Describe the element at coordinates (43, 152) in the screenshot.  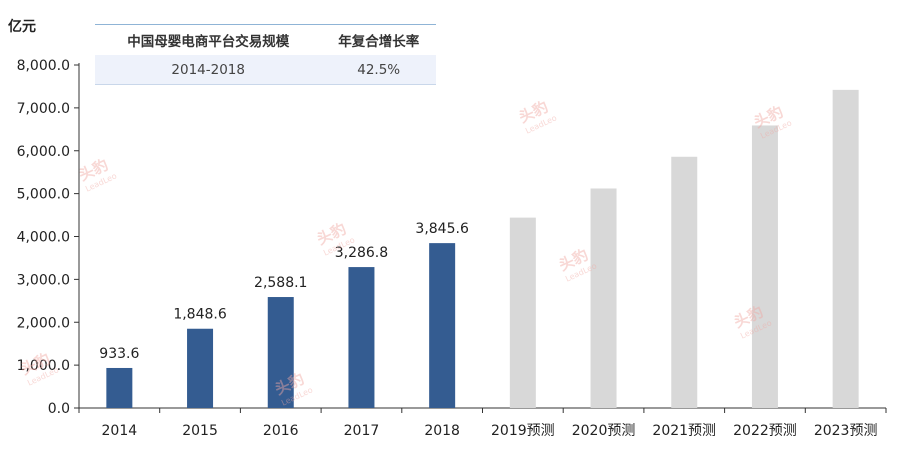
I see `y-tick-label: 6,000.0` at that location.